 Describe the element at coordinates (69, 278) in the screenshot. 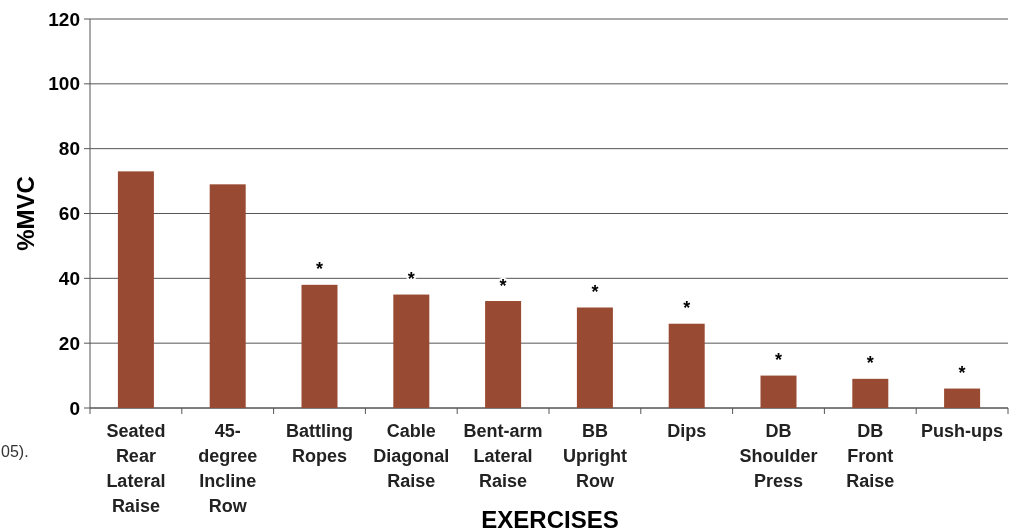

I see `y-tick-label: 40` at that location.